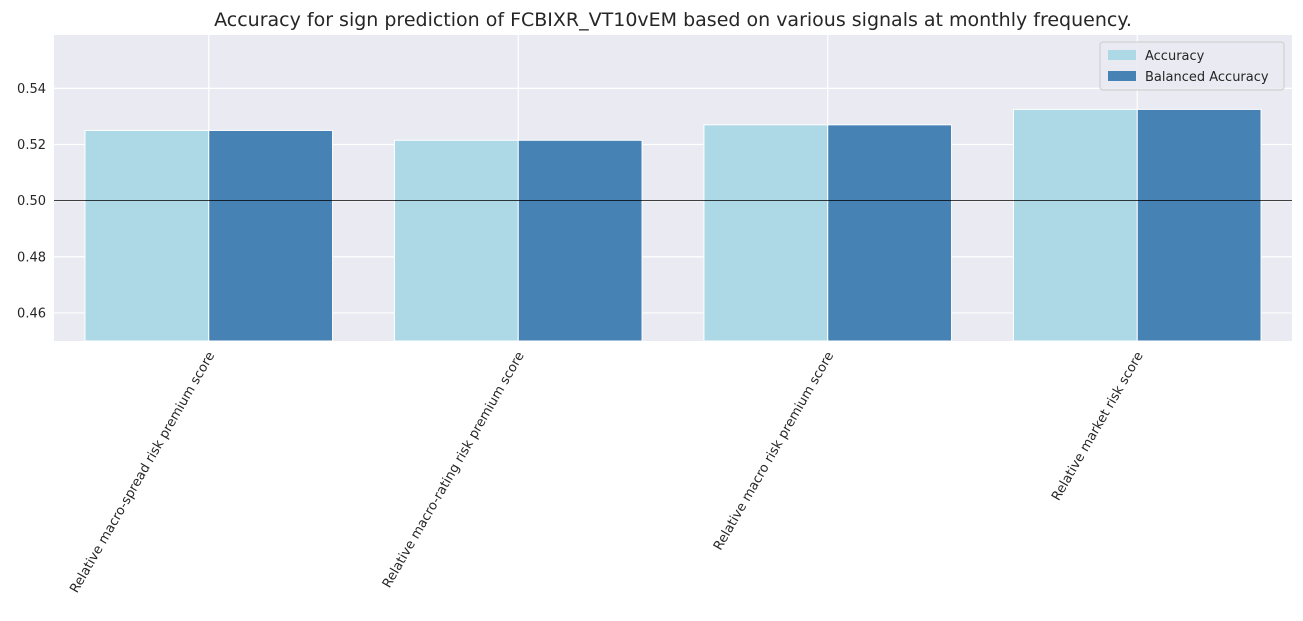 Image resolution: width=1303 pixels, height=621 pixels. I want to click on legend: Accuracy Balanced Accuracy, so click(1192, 66).